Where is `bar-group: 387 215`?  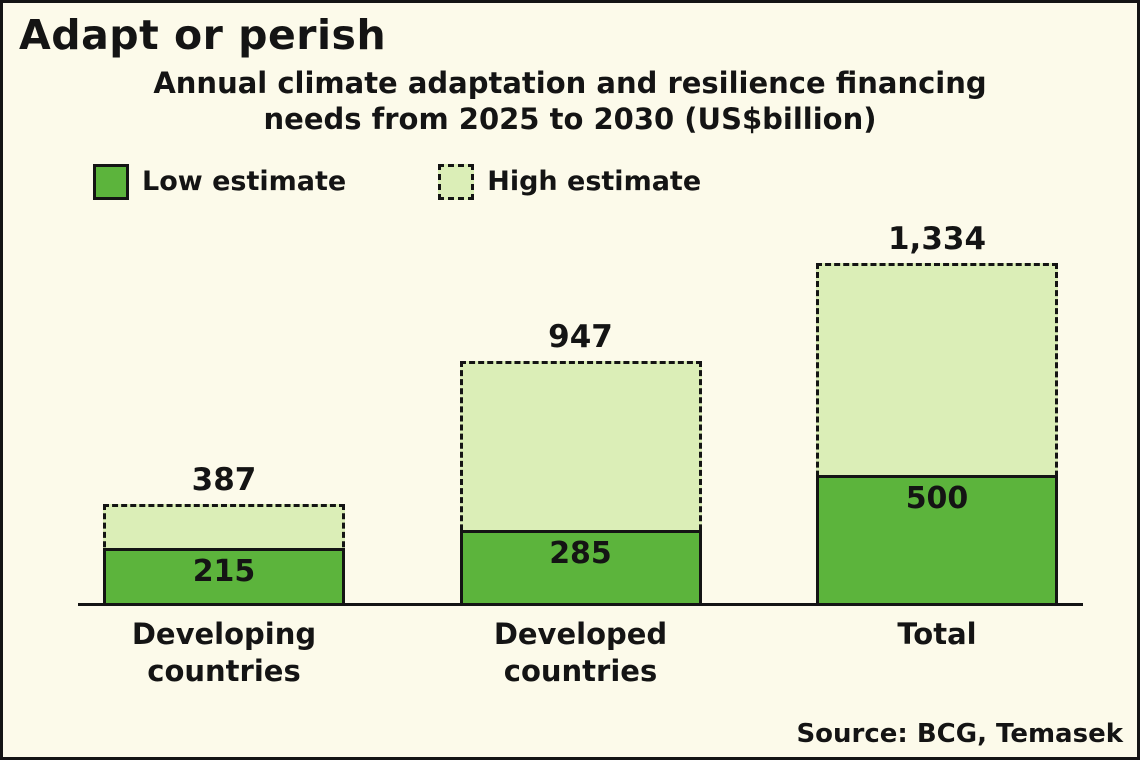 bar-group: 387 215 is located at coordinates (224, 532).